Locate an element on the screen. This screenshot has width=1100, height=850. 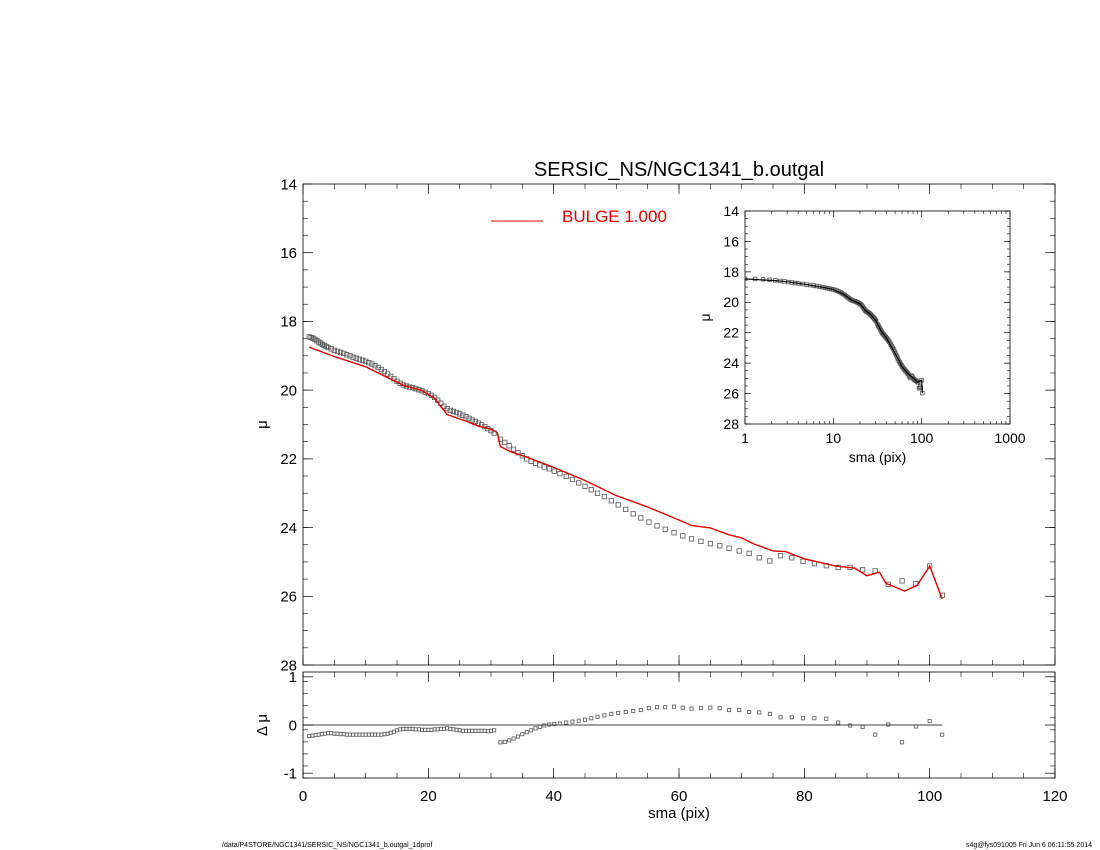
residual-plot-marks is located at coordinates (626, 724).